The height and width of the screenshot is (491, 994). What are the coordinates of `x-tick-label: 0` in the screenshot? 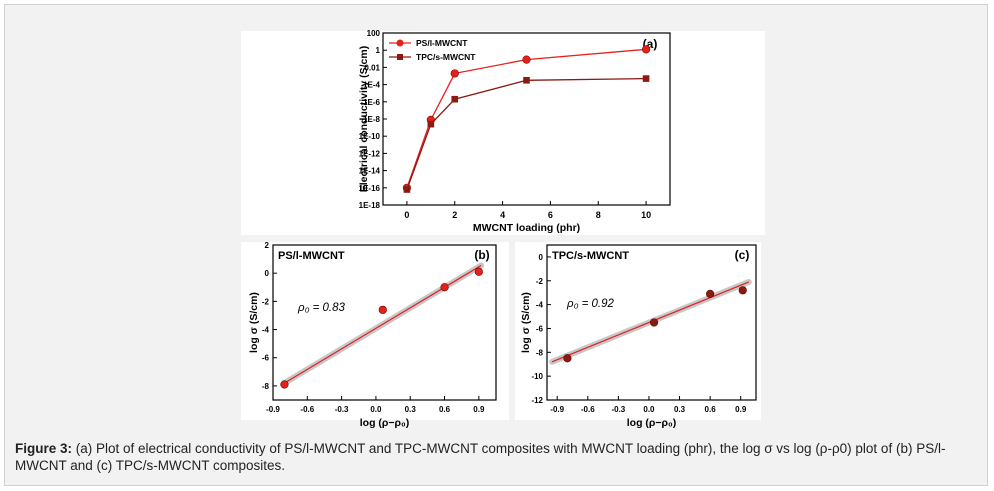 It's located at (406, 215).